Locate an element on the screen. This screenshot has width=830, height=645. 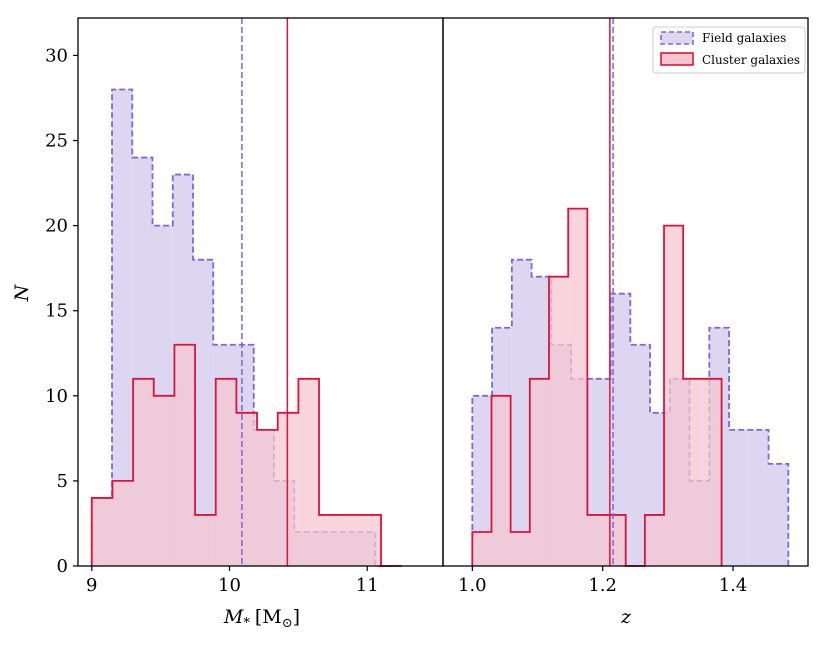
right-x-axis-label: z is located at coordinates (626, 617).